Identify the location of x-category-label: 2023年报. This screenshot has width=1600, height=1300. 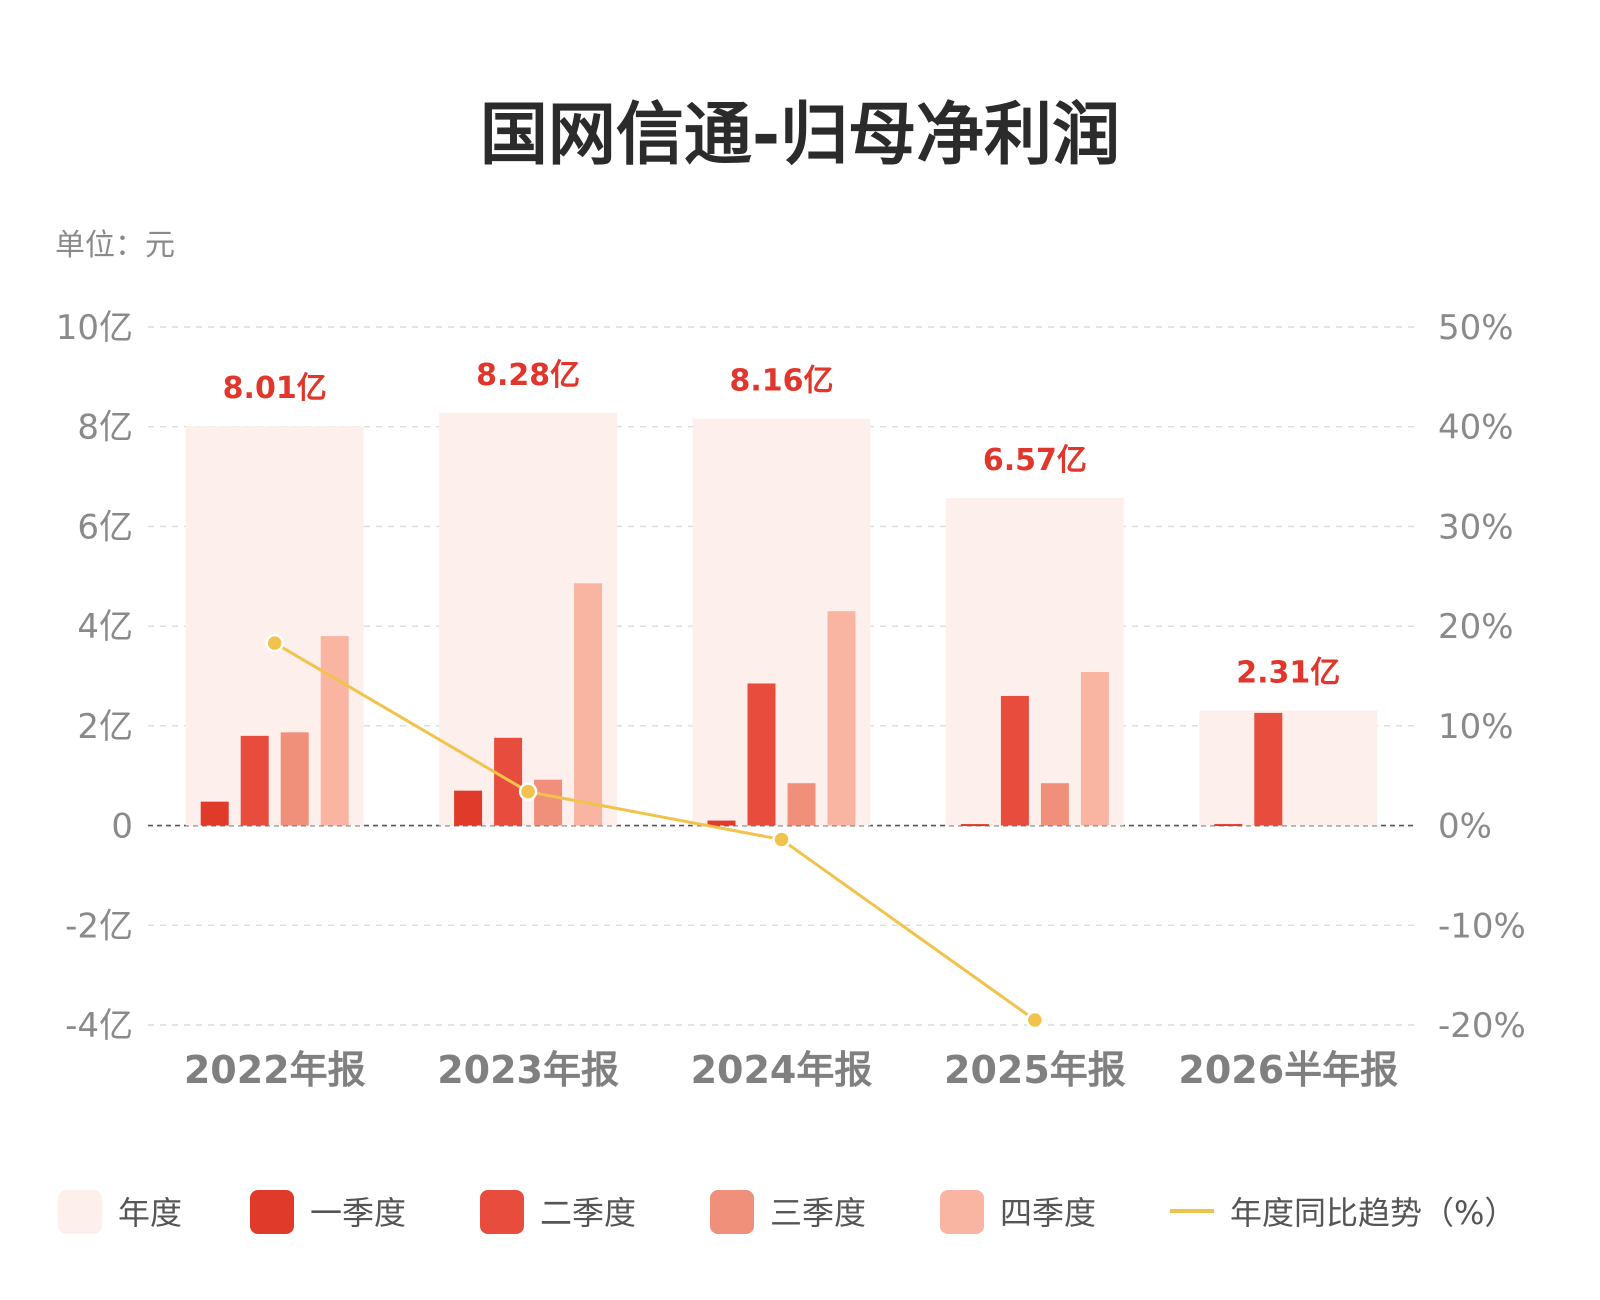
(528, 1070).